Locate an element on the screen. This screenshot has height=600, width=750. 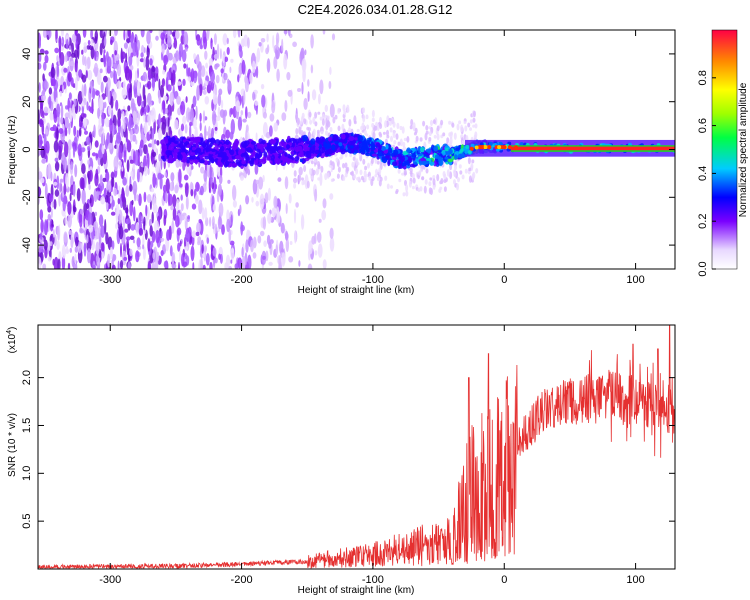
spectrogram-y-tick-label: -40 is located at coordinates (27, 245).